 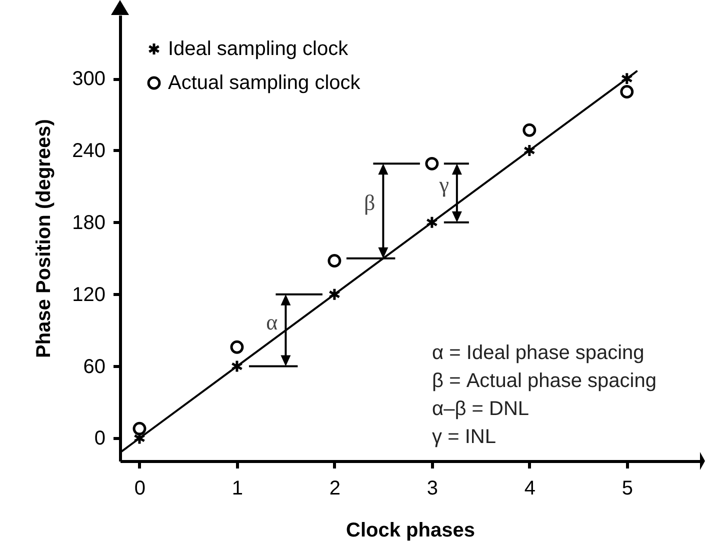 What do you see at coordinates (140, 489) in the screenshot?
I see `x-tick-label: 0` at bounding box center [140, 489].